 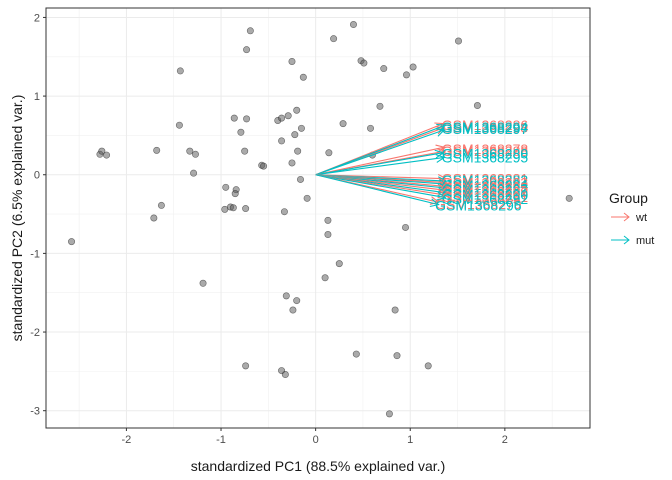 I want to click on loading-label: GSM1368278, so click(x=485, y=149).